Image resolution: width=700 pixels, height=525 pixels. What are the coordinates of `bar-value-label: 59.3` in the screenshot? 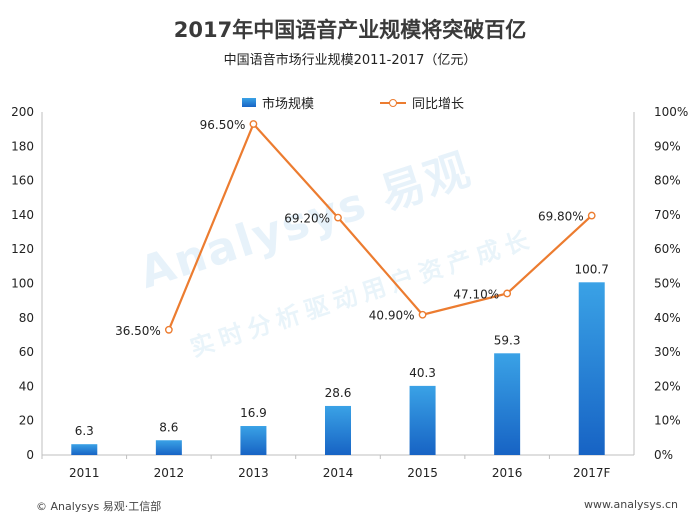 It's located at (507, 340).